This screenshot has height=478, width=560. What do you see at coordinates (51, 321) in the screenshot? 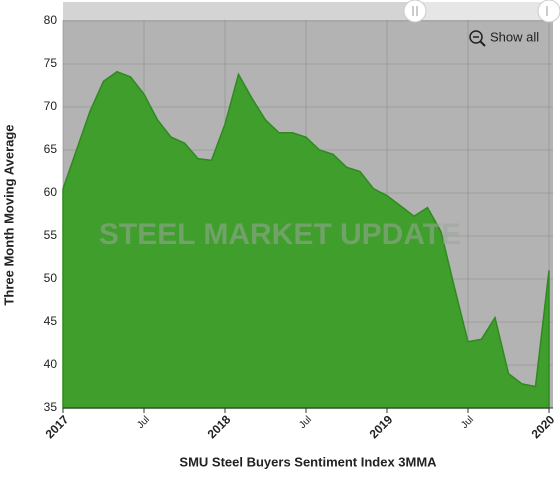
I see `y-tick-label: 45` at bounding box center [51, 321].